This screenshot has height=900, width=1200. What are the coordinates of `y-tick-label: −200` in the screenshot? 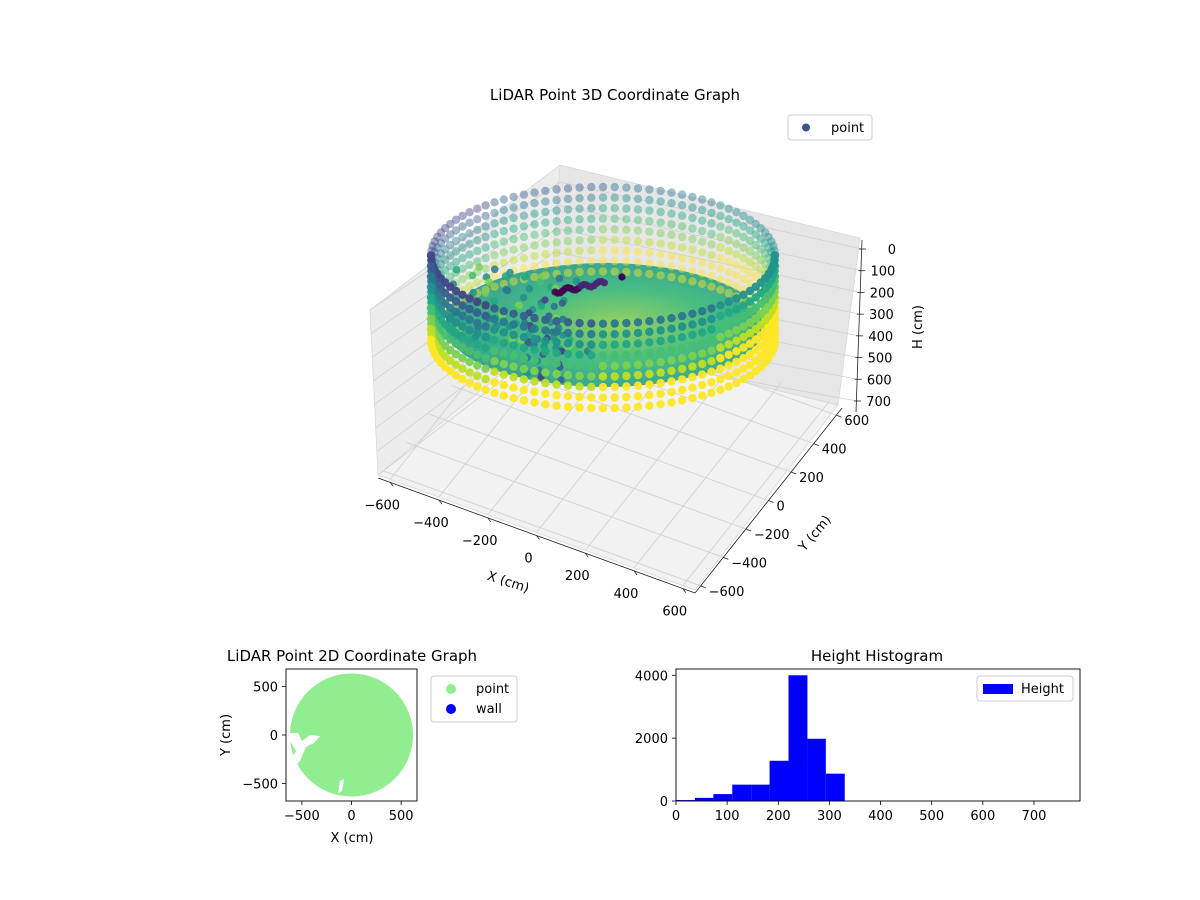 It's located at (772, 535).